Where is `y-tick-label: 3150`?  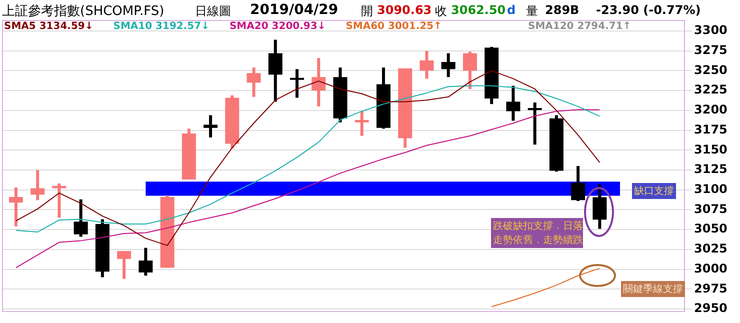
y-tick-label: 3150 is located at coordinates (711, 149).